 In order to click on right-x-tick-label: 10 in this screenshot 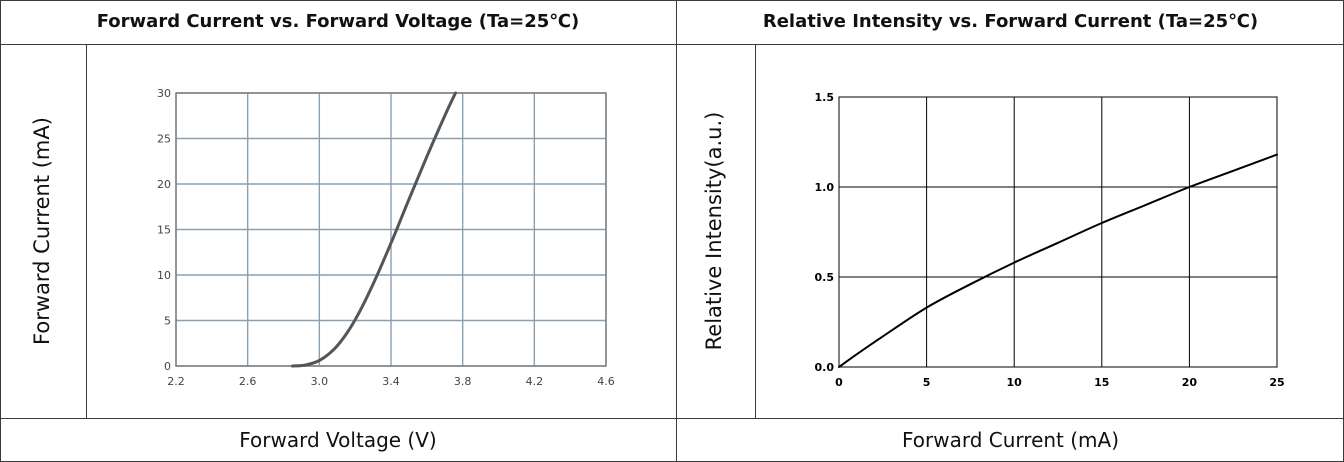, I will do `click(1015, 382)`.